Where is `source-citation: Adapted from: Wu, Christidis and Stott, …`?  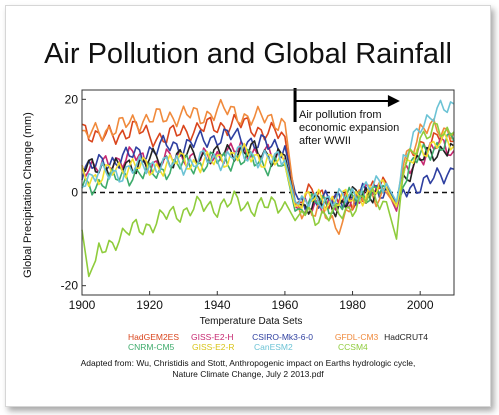 source-citation: Adapted from: Wu, Christidis and Stott, … is located at coordinates (248, 369).